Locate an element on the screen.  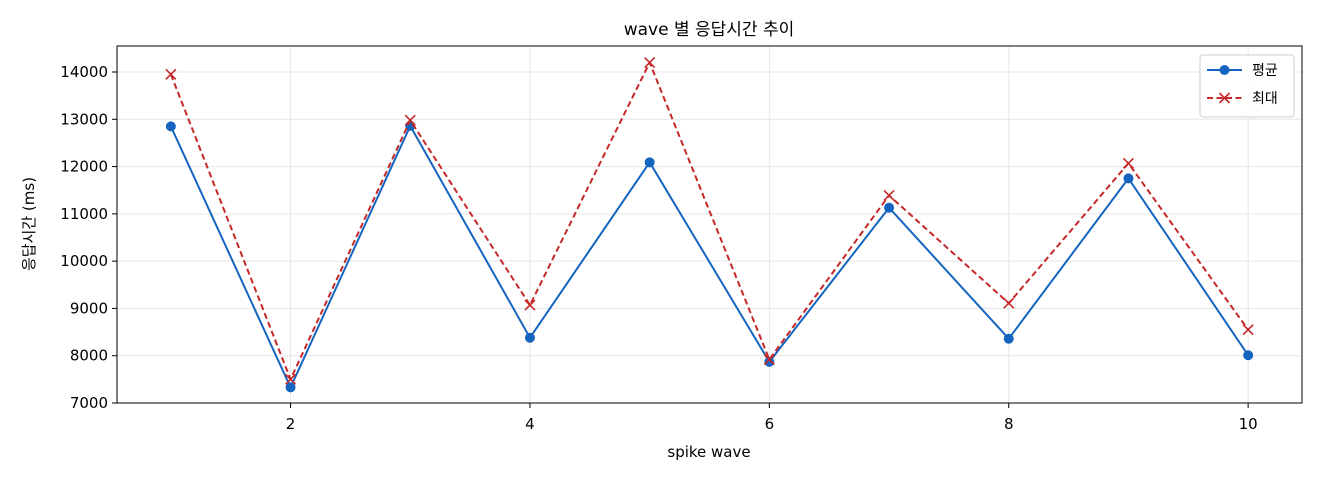
y-tick-label: 14000 is located at coordinates (84, 72).